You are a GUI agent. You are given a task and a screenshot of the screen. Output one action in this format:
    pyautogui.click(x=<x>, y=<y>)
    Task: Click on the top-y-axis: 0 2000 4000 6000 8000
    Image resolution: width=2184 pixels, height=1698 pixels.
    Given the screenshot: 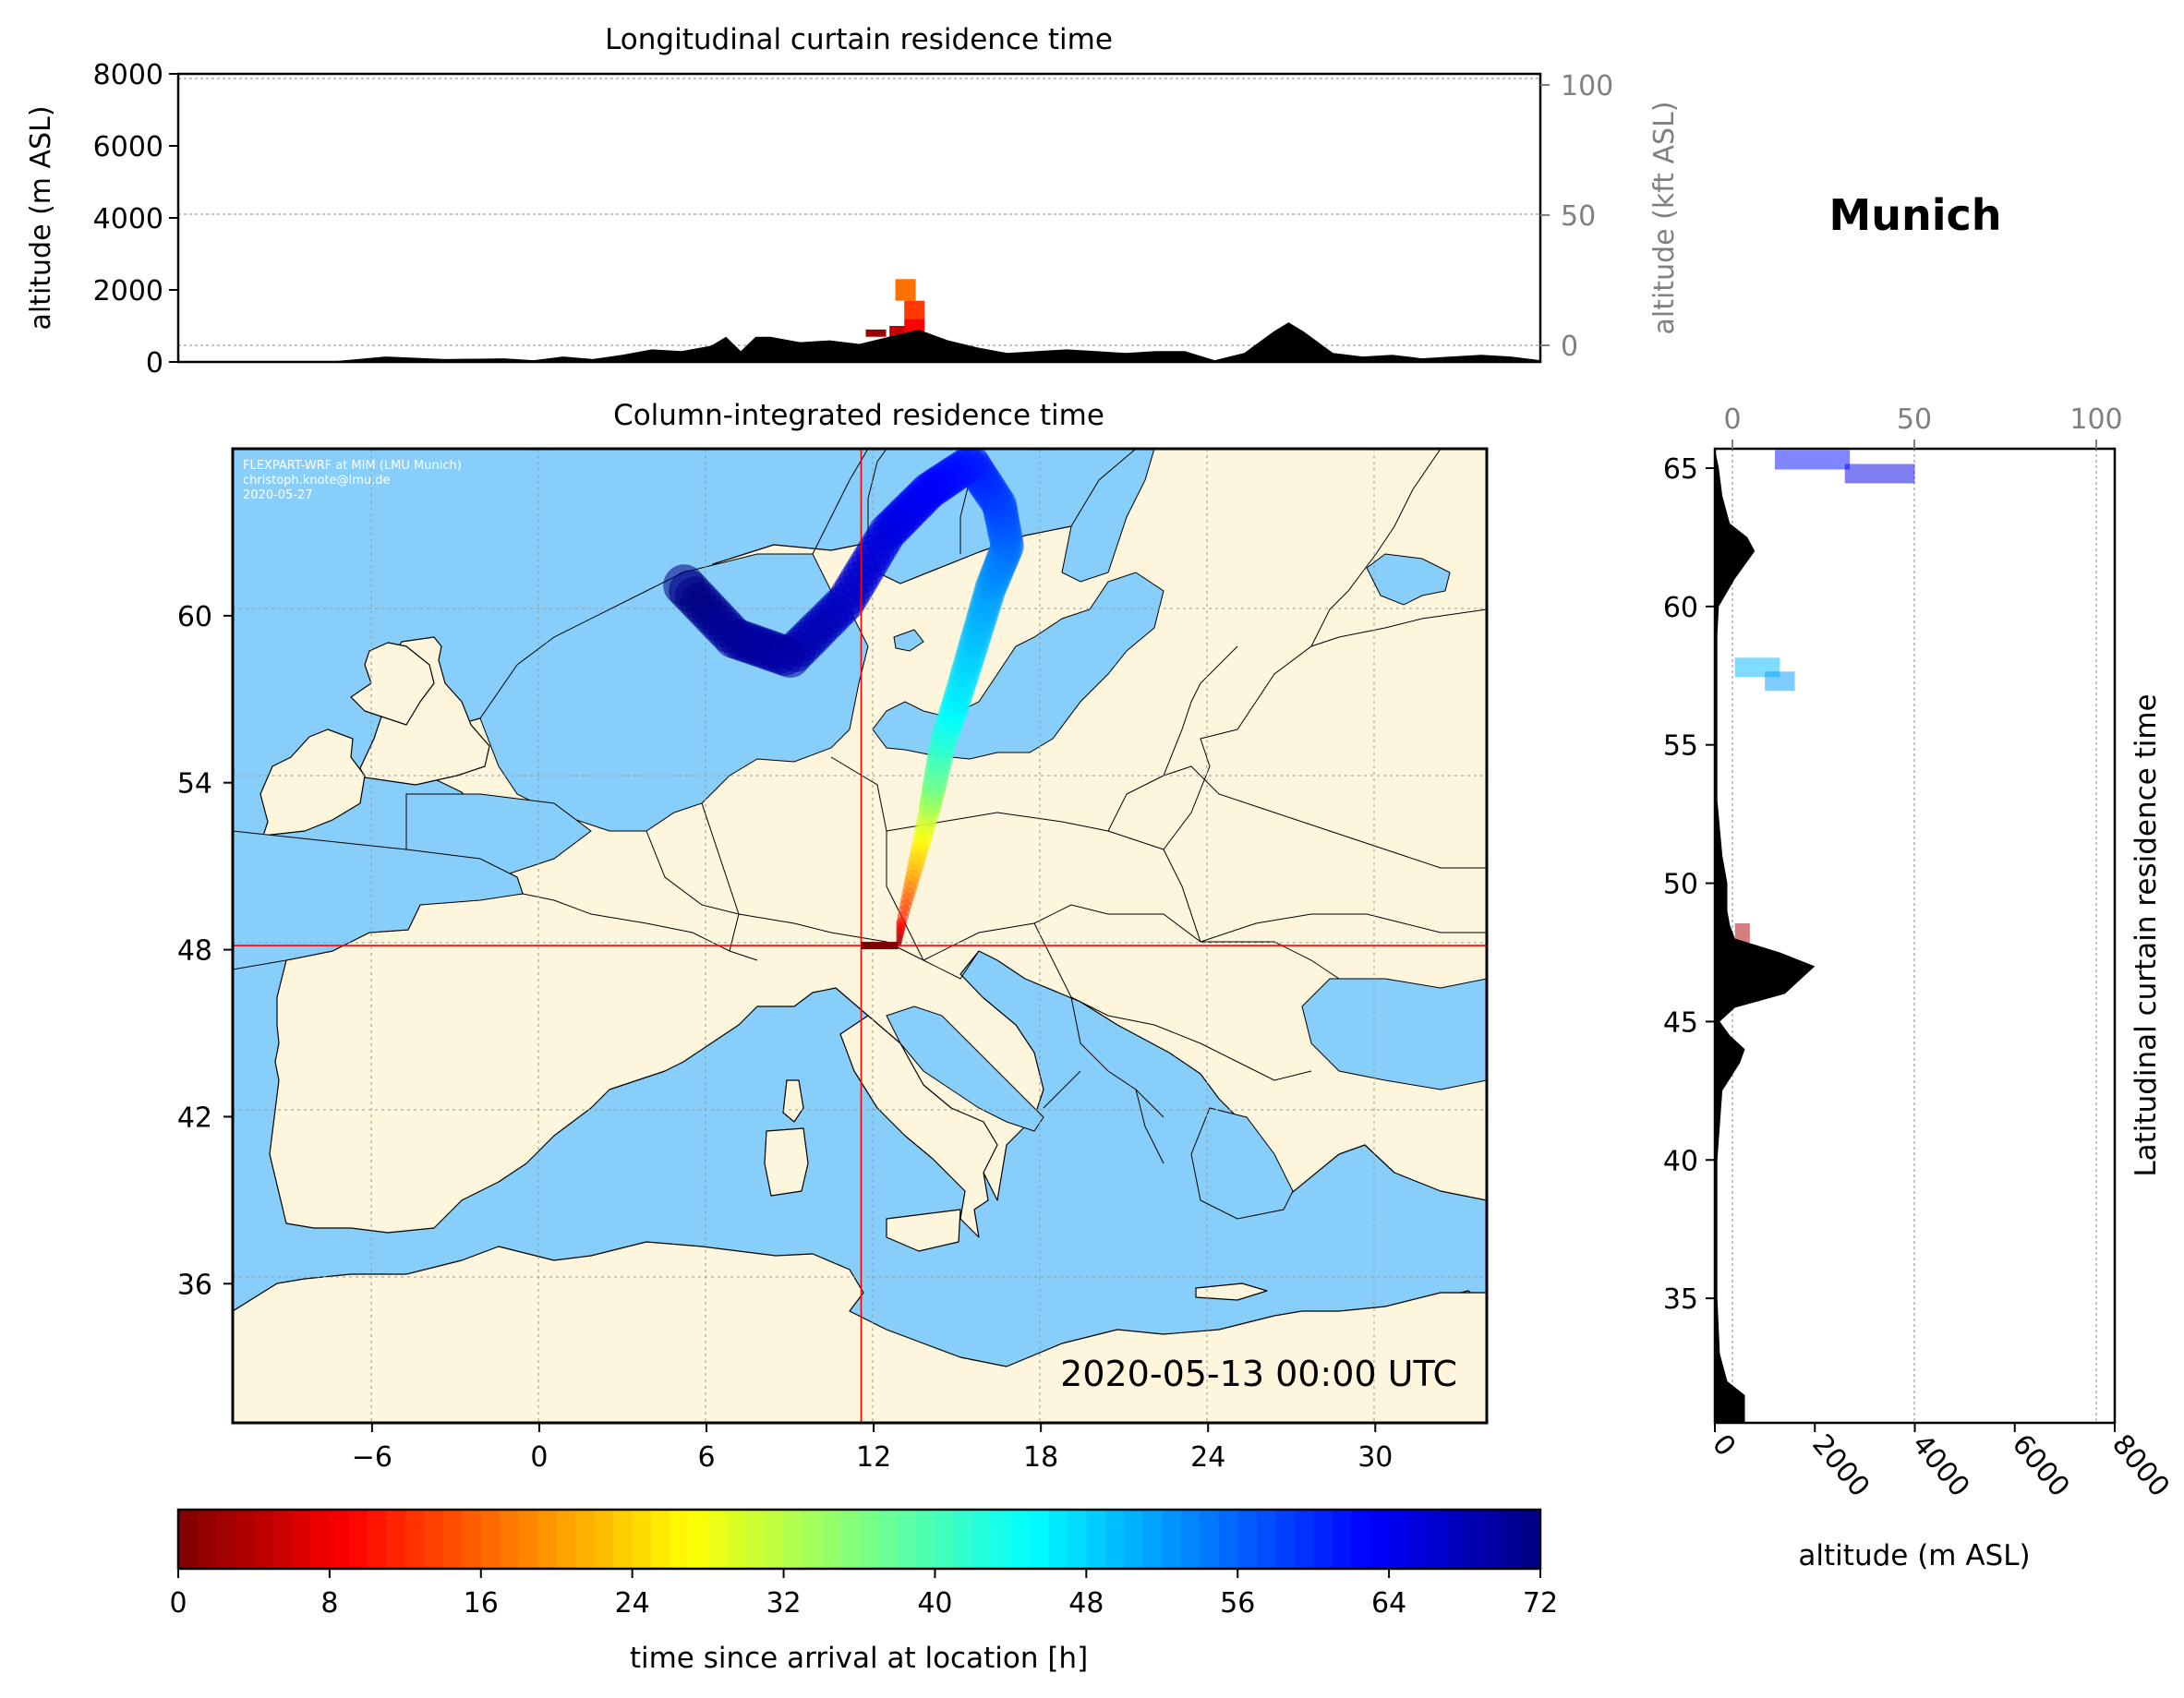 What is the action you would take?
    pyautogui.click(x=135, y=219)
    